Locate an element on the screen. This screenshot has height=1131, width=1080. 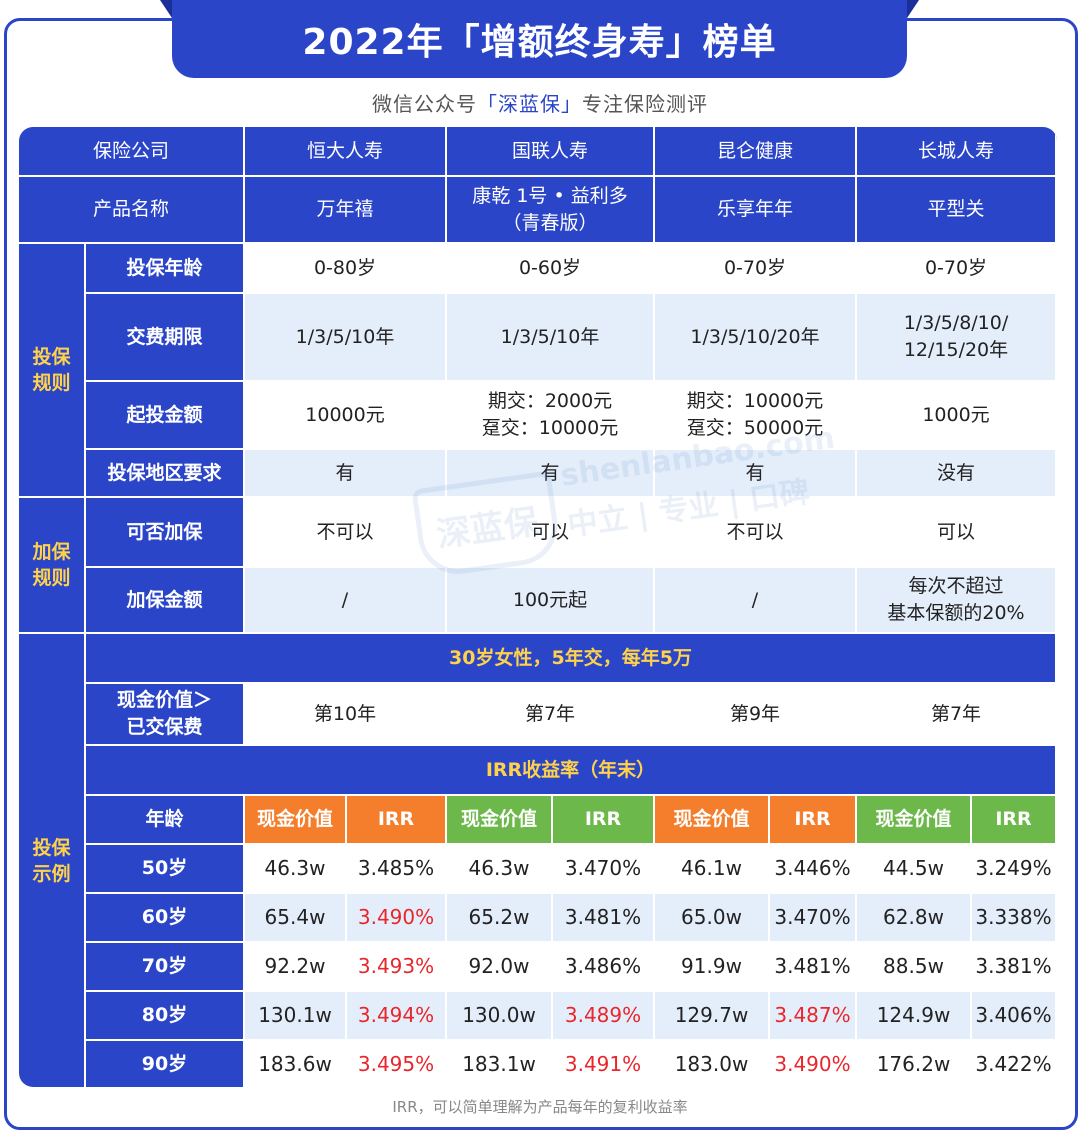
rule-value: 0-80岁 is located at coordinates (346, 269).